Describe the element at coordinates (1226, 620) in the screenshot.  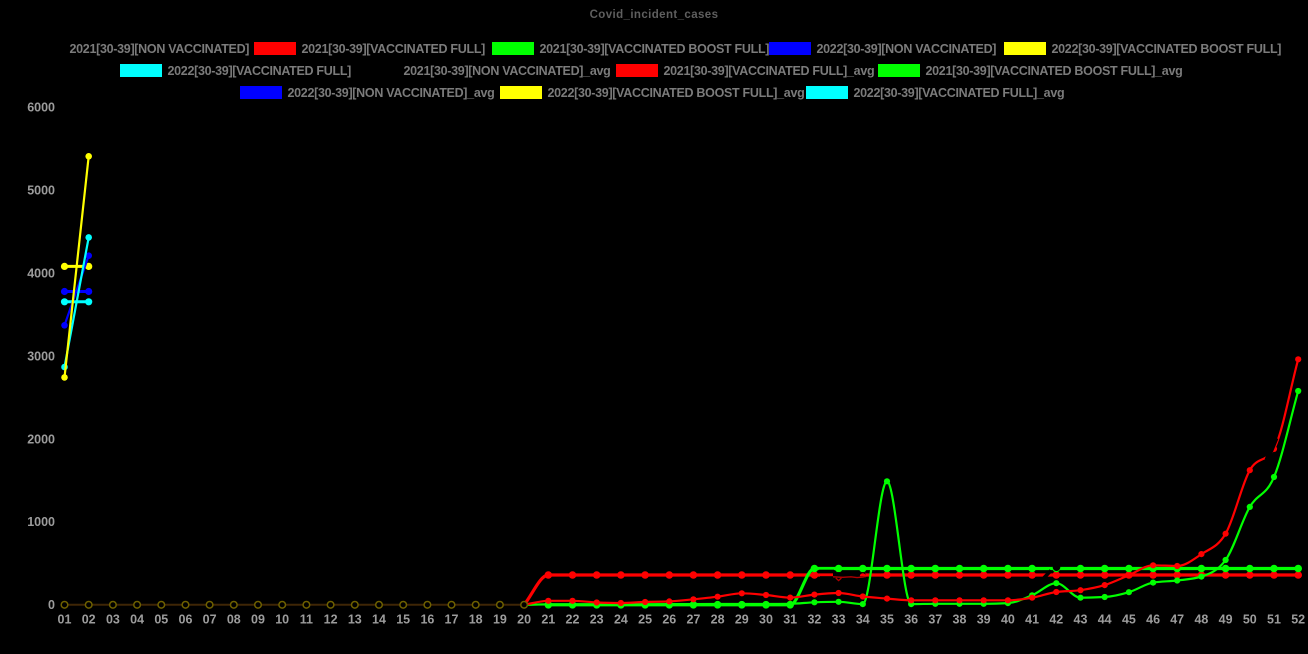
I see `svg-text: 49` at that location.